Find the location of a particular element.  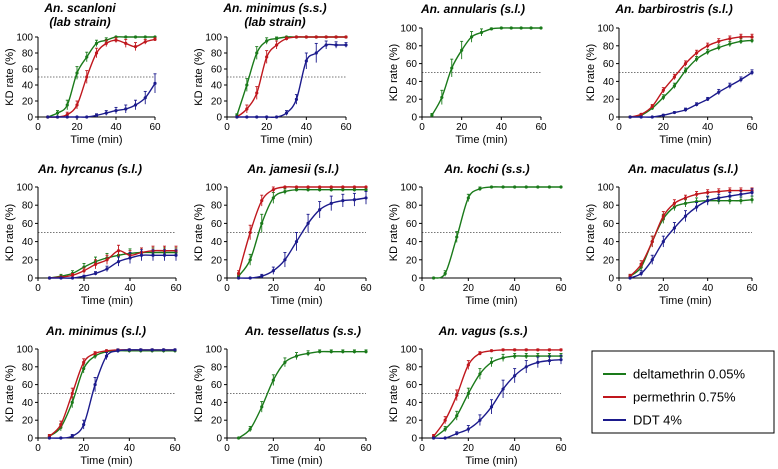

panel-title: An. minimus (s.s.) is located at coordinates (274, 8).